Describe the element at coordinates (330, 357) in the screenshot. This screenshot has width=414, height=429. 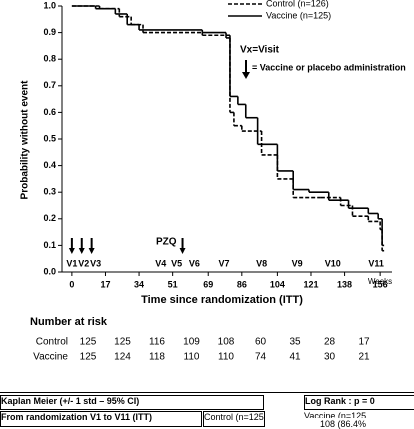
I see `risk-value: 30` at that location.